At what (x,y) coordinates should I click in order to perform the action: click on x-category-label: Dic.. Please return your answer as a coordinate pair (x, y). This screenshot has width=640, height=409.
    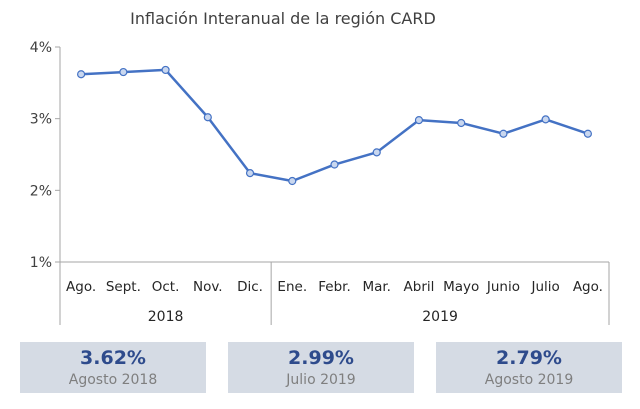
    Looking at the image, I should click on (250, 287).